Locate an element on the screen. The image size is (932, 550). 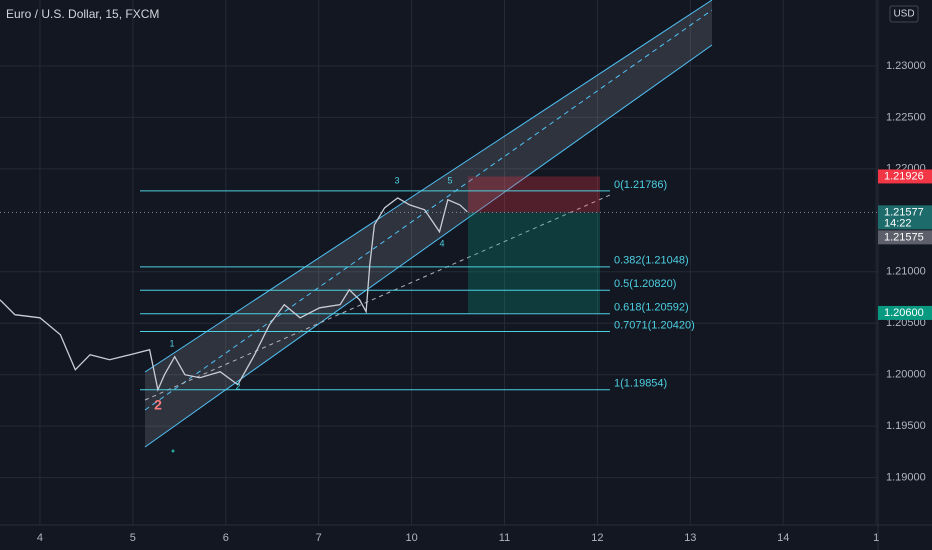
fib-label: 0.382(1.21048) is located at coordinates (651, 261).